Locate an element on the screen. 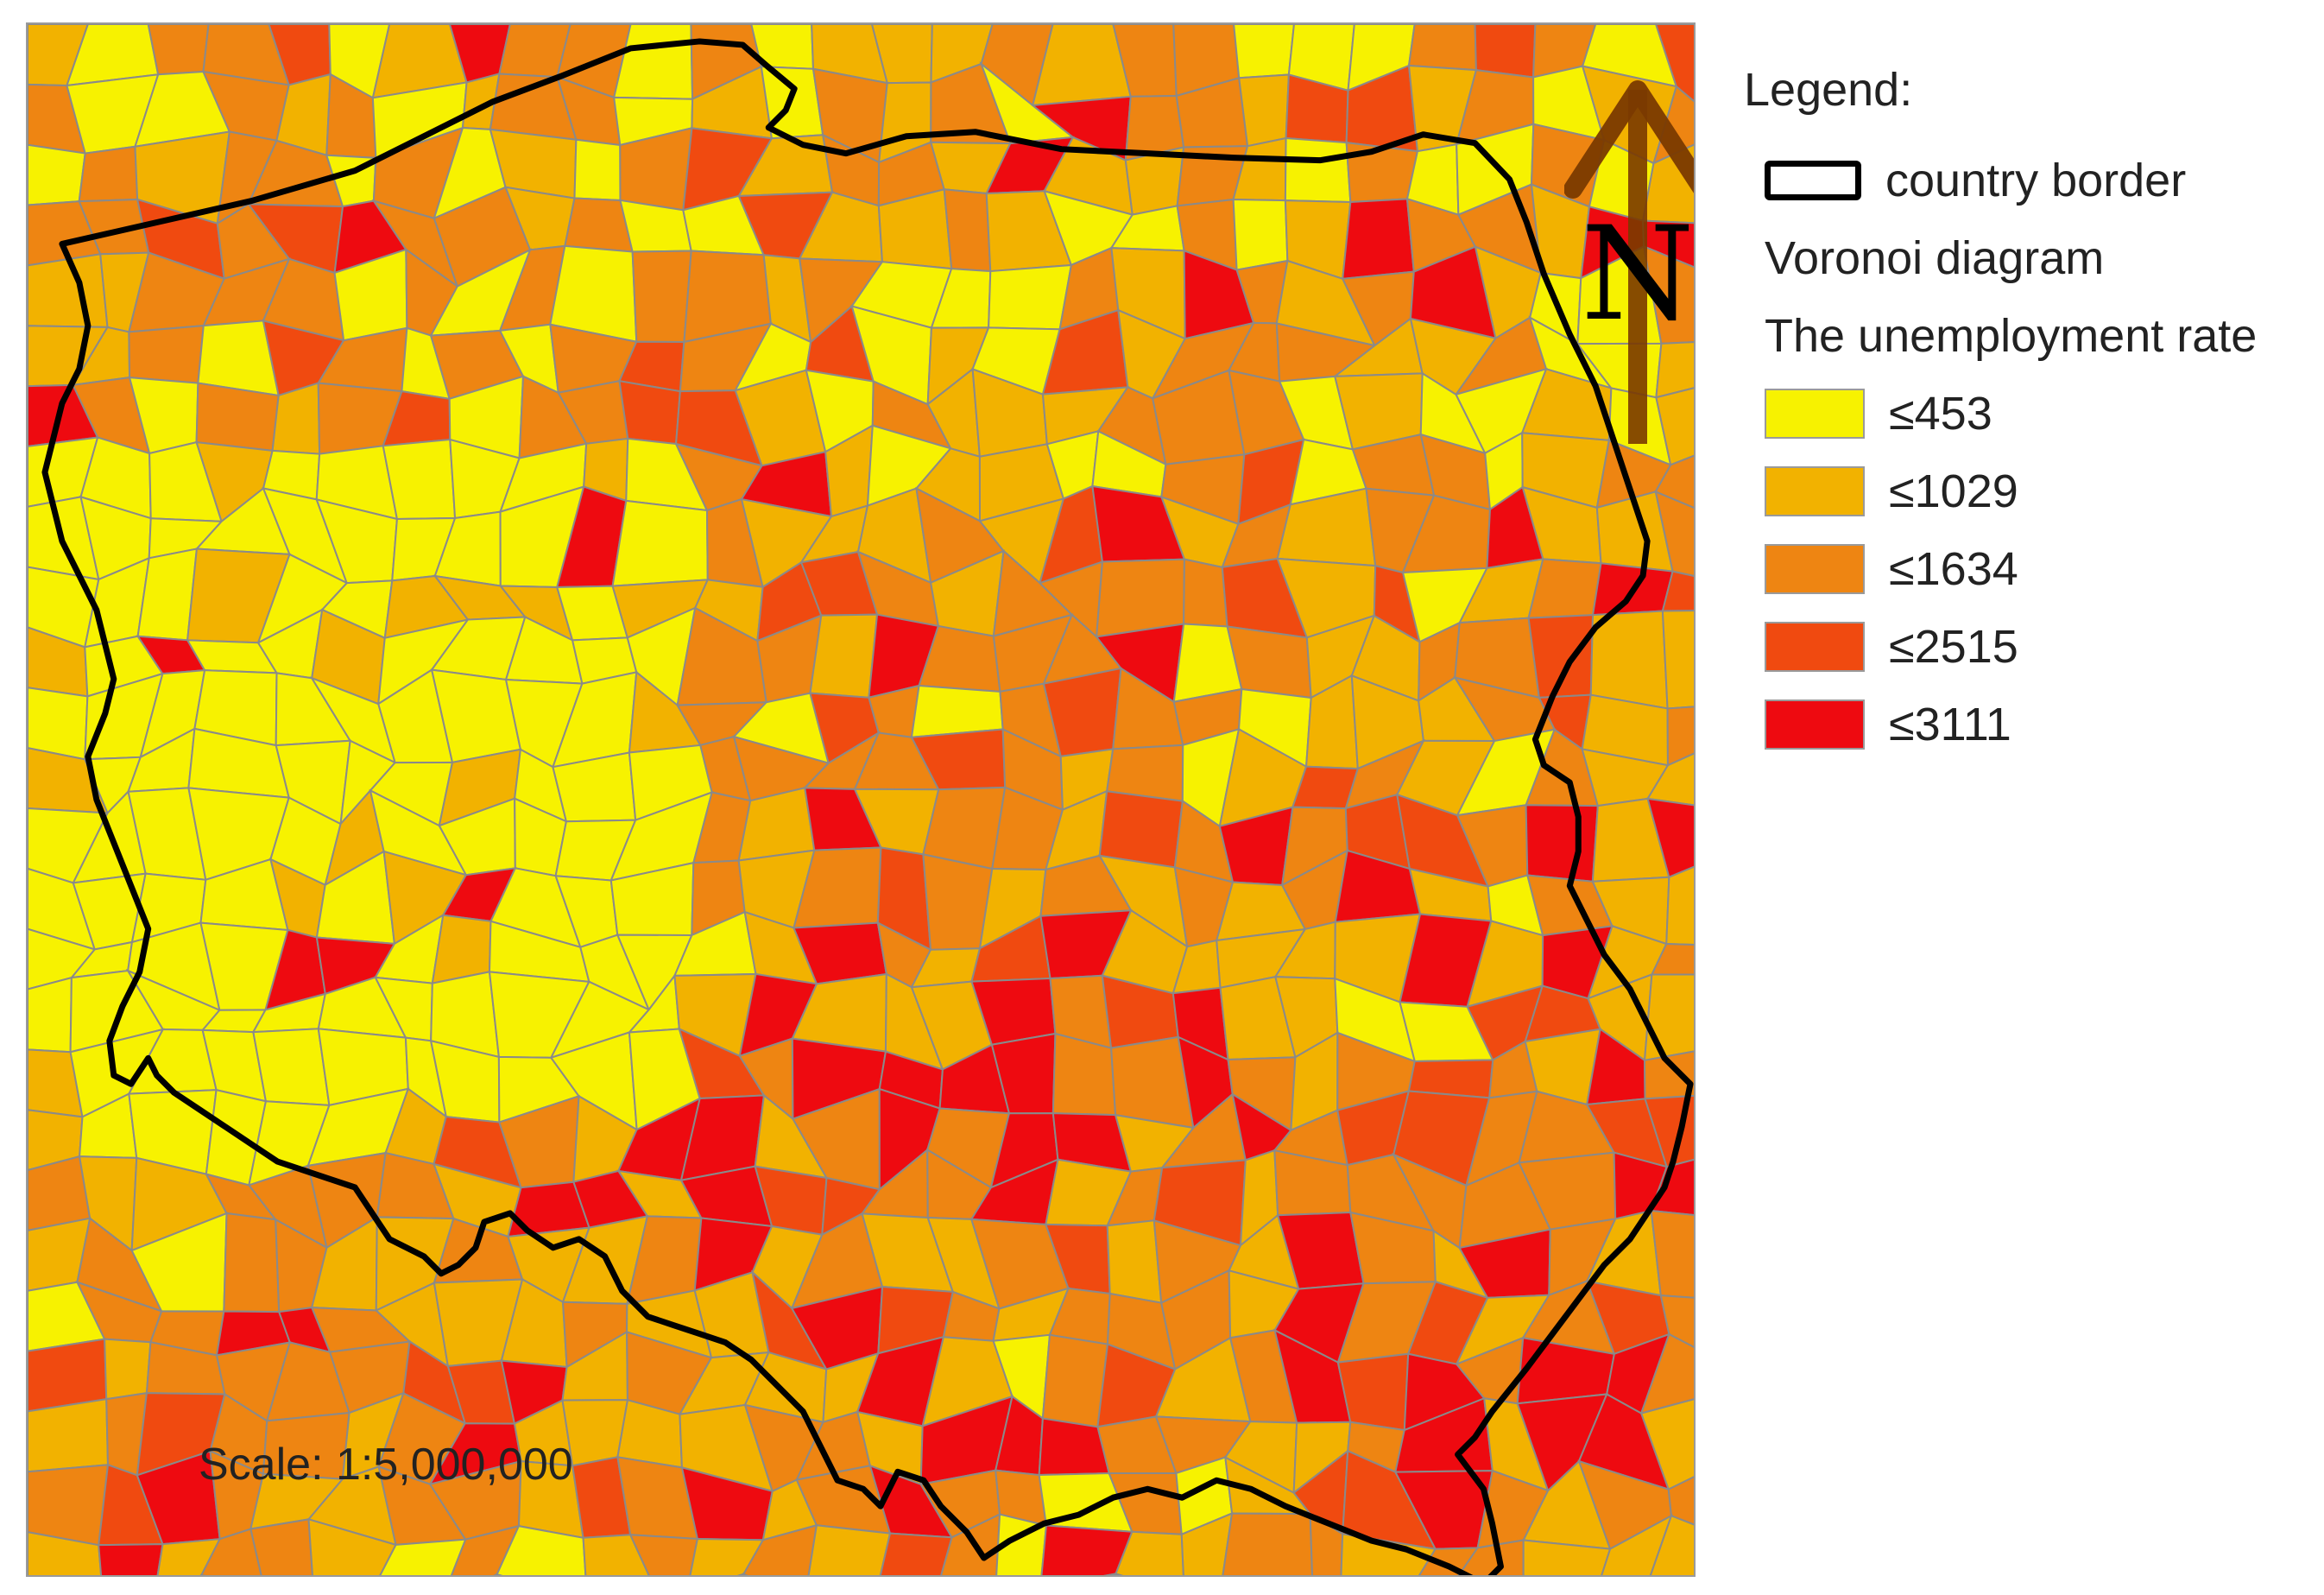  north-arrow-icon: N is located at coordinates (1629, 262).